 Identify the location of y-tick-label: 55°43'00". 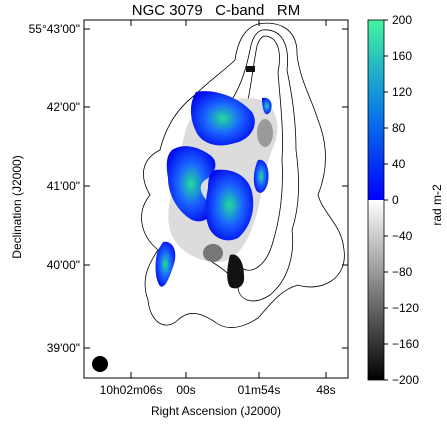
(54, 29).